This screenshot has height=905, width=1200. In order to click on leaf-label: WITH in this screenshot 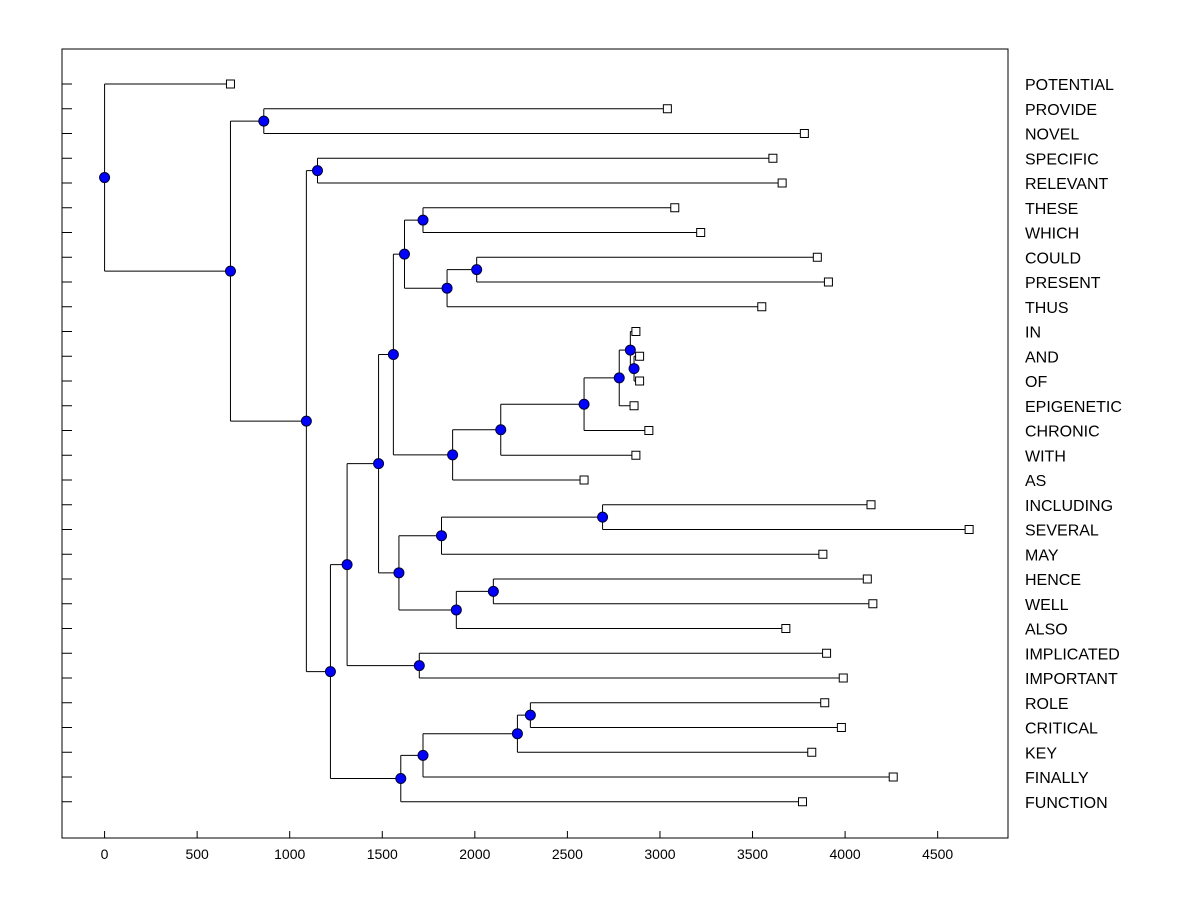, I will do `click(1045, 456)`.